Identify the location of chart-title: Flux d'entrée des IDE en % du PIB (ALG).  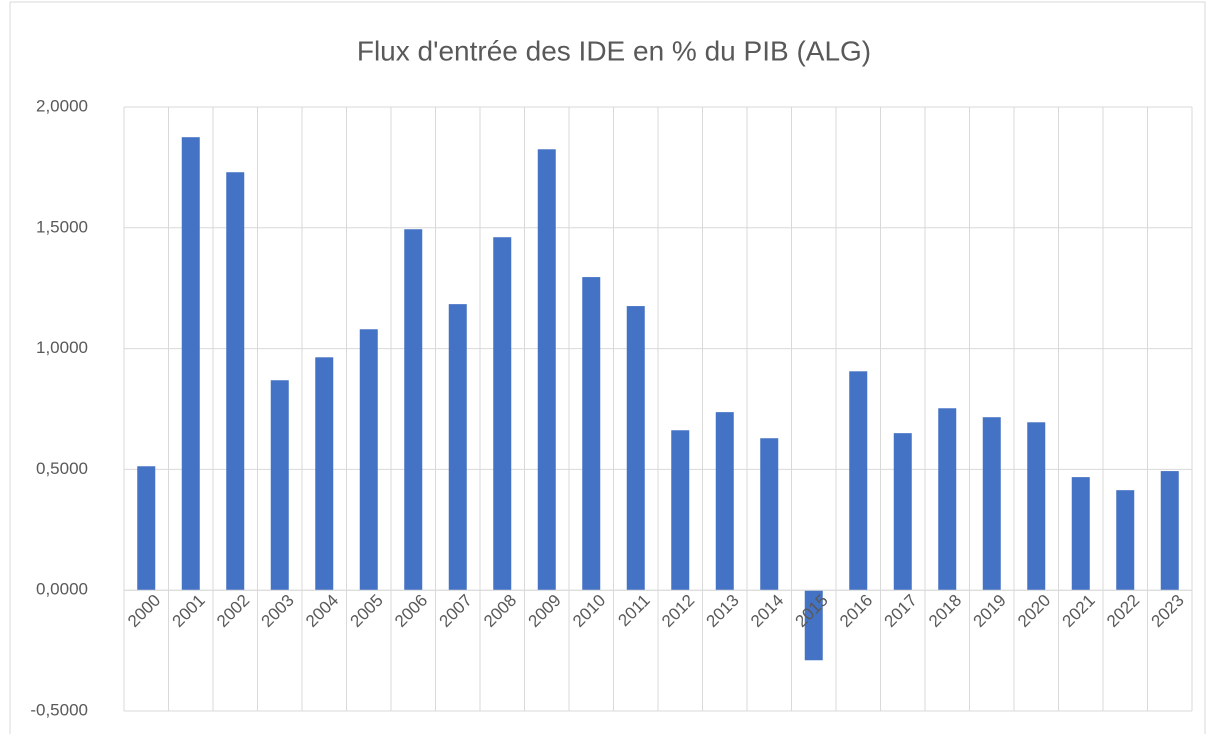
(614, 50).